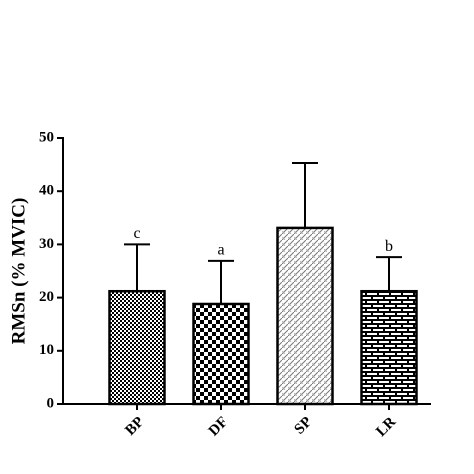 The image size is (474, 474). Describe the element at coordinates (136, 233) in the screenshot. I see `annotation: c` at that location.